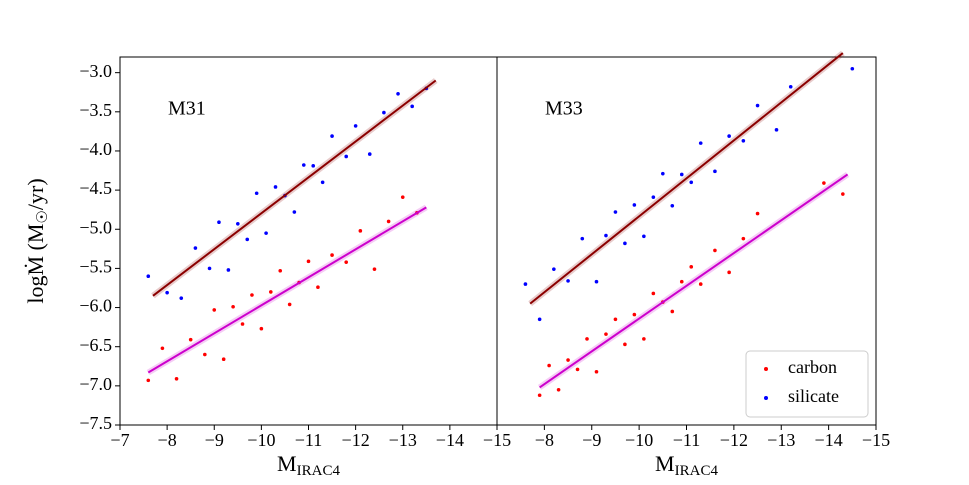 The image size is (969, 485). I want to click on axis-label-part: M, so click(287, 463).